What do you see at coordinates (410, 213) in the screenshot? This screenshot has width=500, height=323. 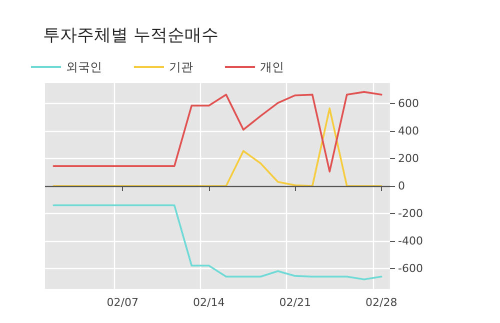 I see `y-tick-label: -200` at bounding box center [410, 213].